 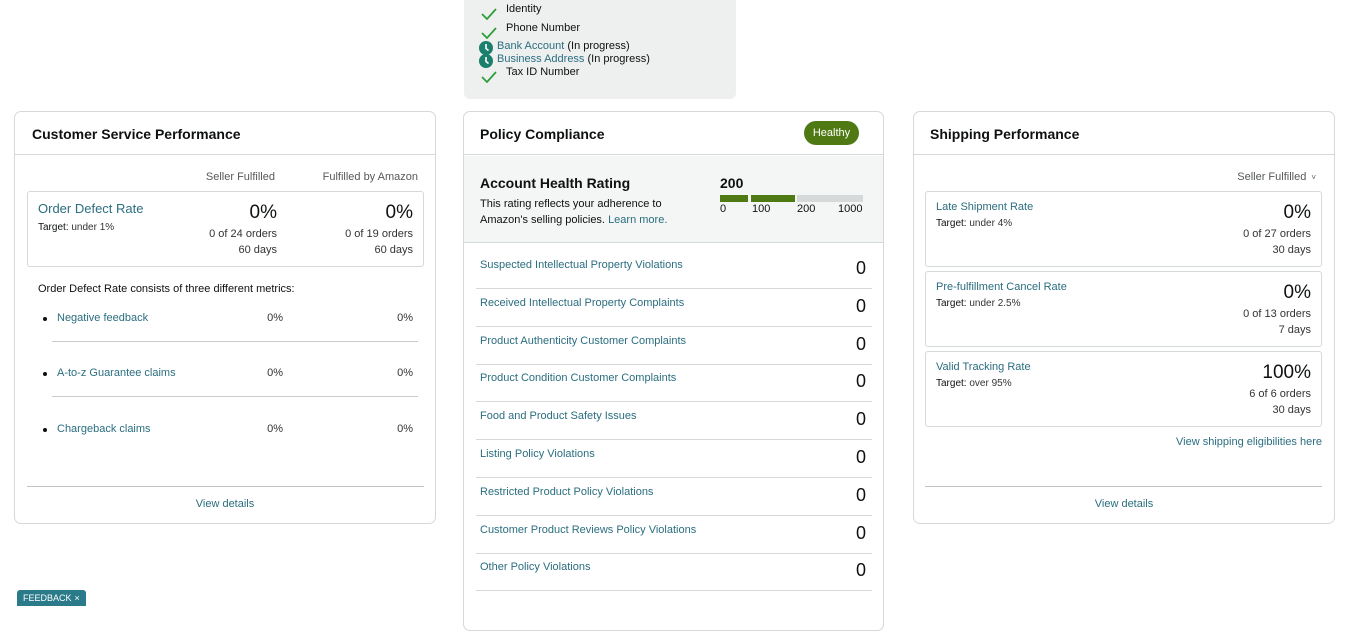 I want to click on scale-label: 100, so click(x=761, y=209).